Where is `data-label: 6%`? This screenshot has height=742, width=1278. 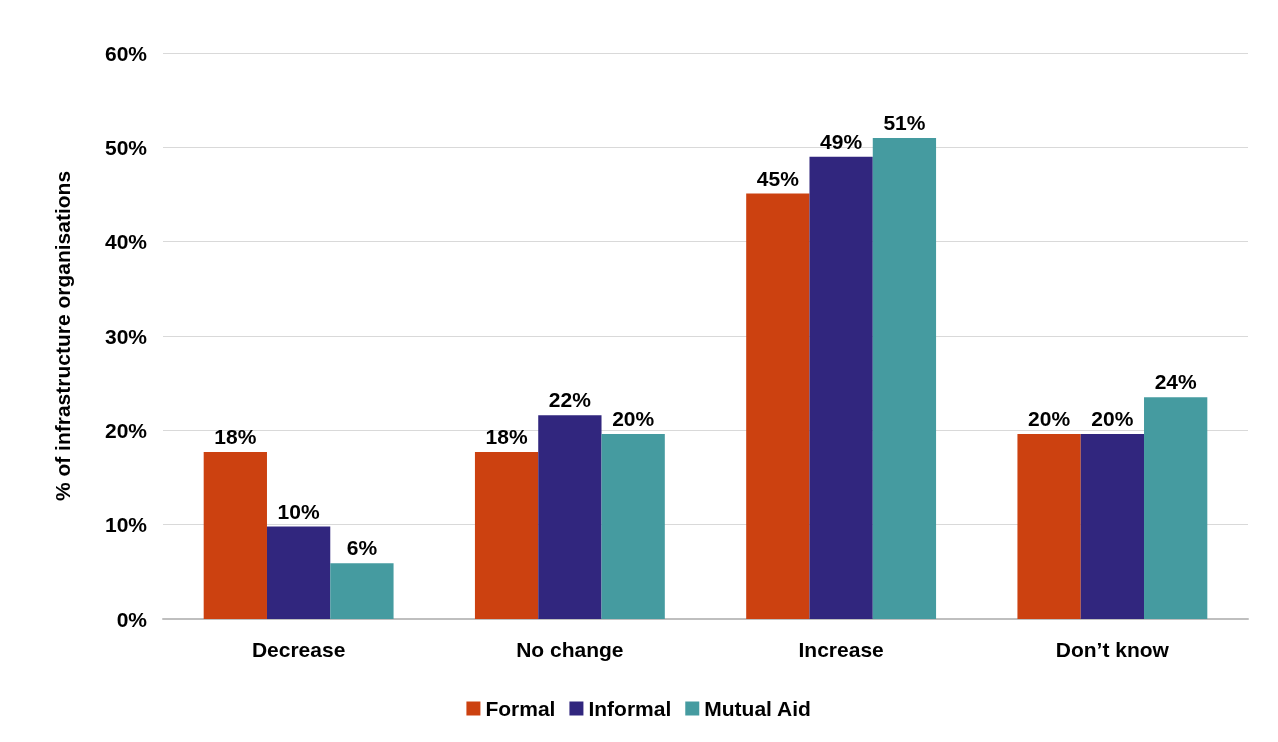
data-label: 6% is located at coordinates (362, 548).